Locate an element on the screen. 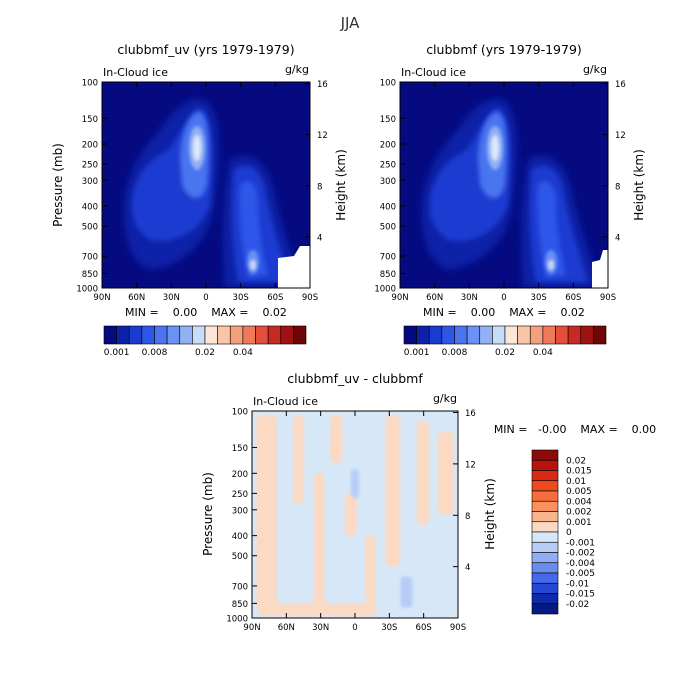 The width and height of the screenshot is (700, 700). panel-b-ylabel: Height (km) is located at coordinates (639, 184).